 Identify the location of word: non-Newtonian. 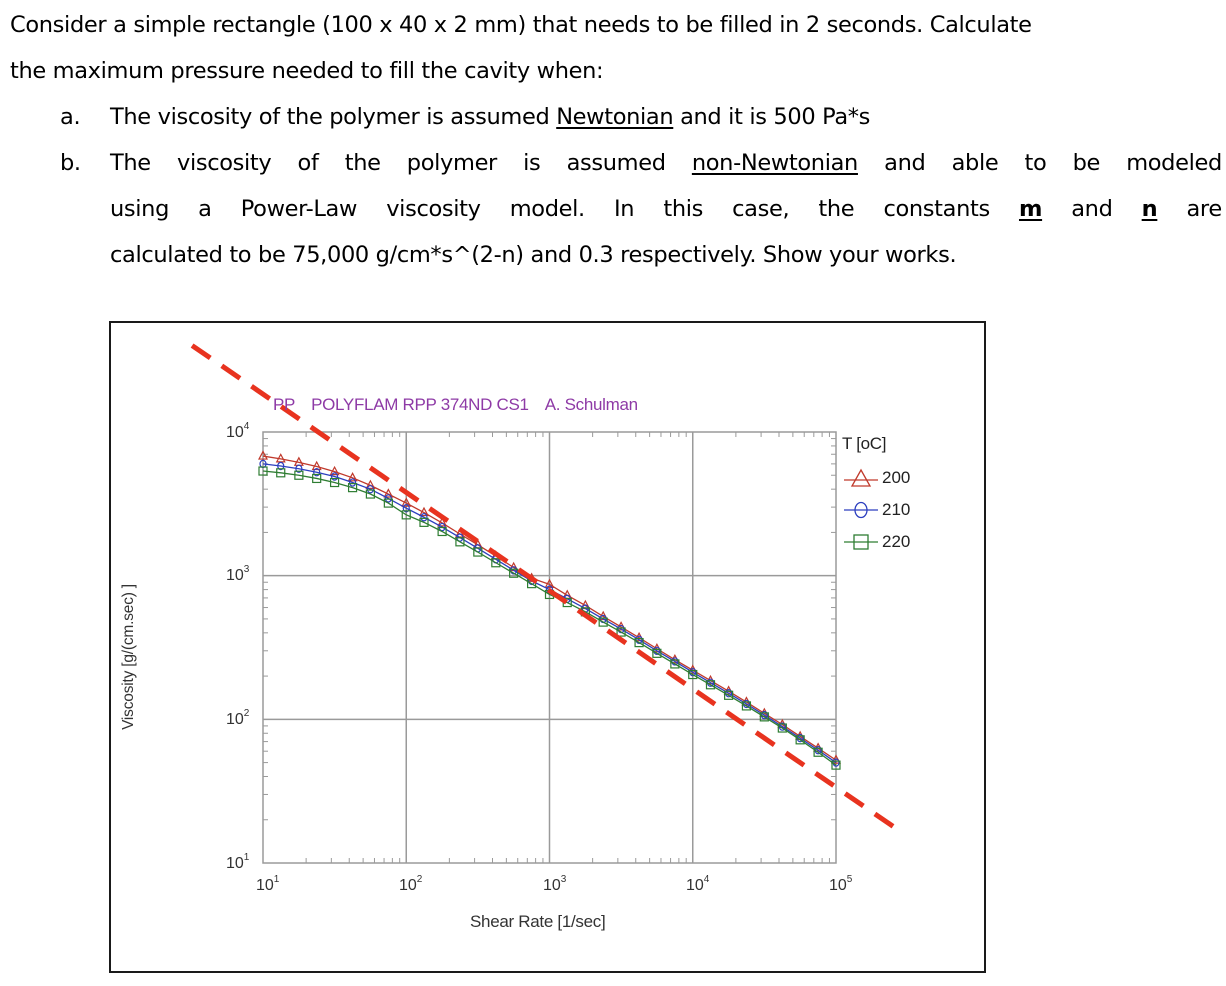
(774, 163).